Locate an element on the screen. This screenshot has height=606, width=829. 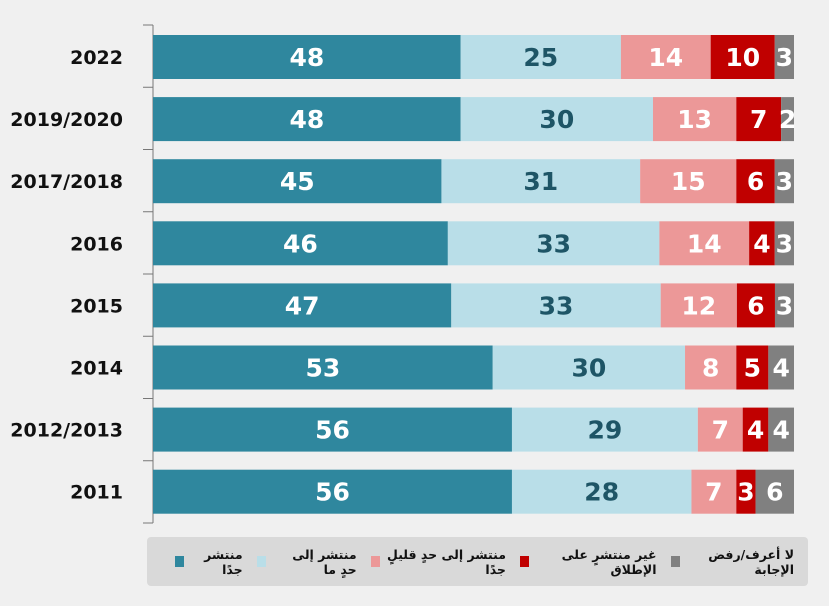
legend-item: منتشر إلى حدٍ قليلٍ جدًا is located at coordinates (438, 561).